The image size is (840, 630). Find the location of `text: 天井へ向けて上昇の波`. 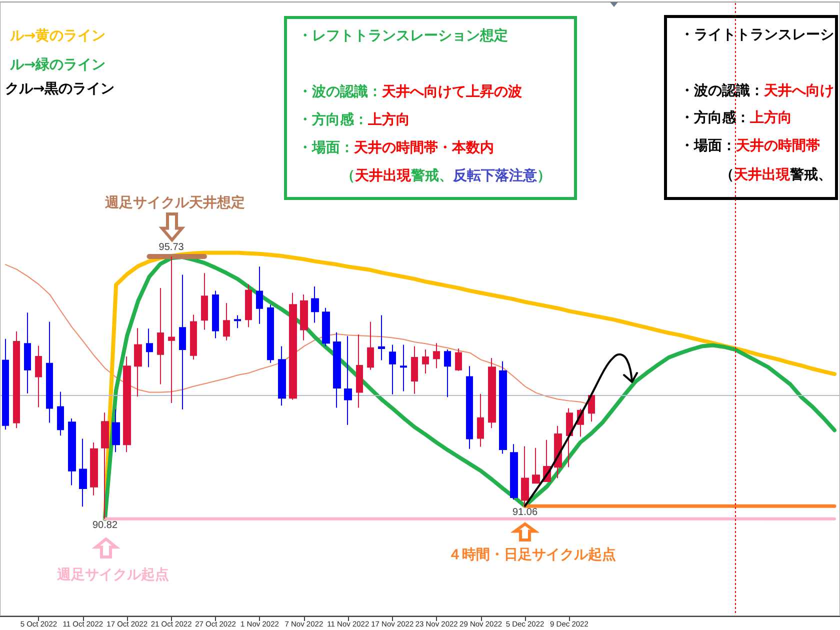

text: 天井へ向けて上昇の波 is located at coordinates (452, 92).